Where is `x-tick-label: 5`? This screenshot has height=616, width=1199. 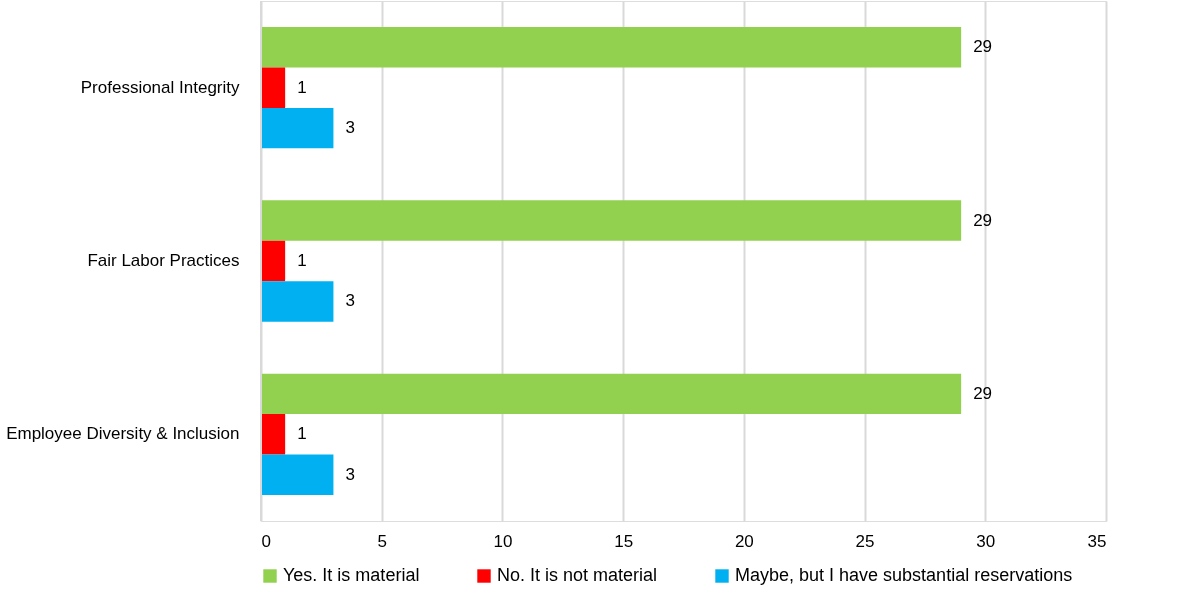 x-tick-label: 5 is located at coordinates (382, 541).